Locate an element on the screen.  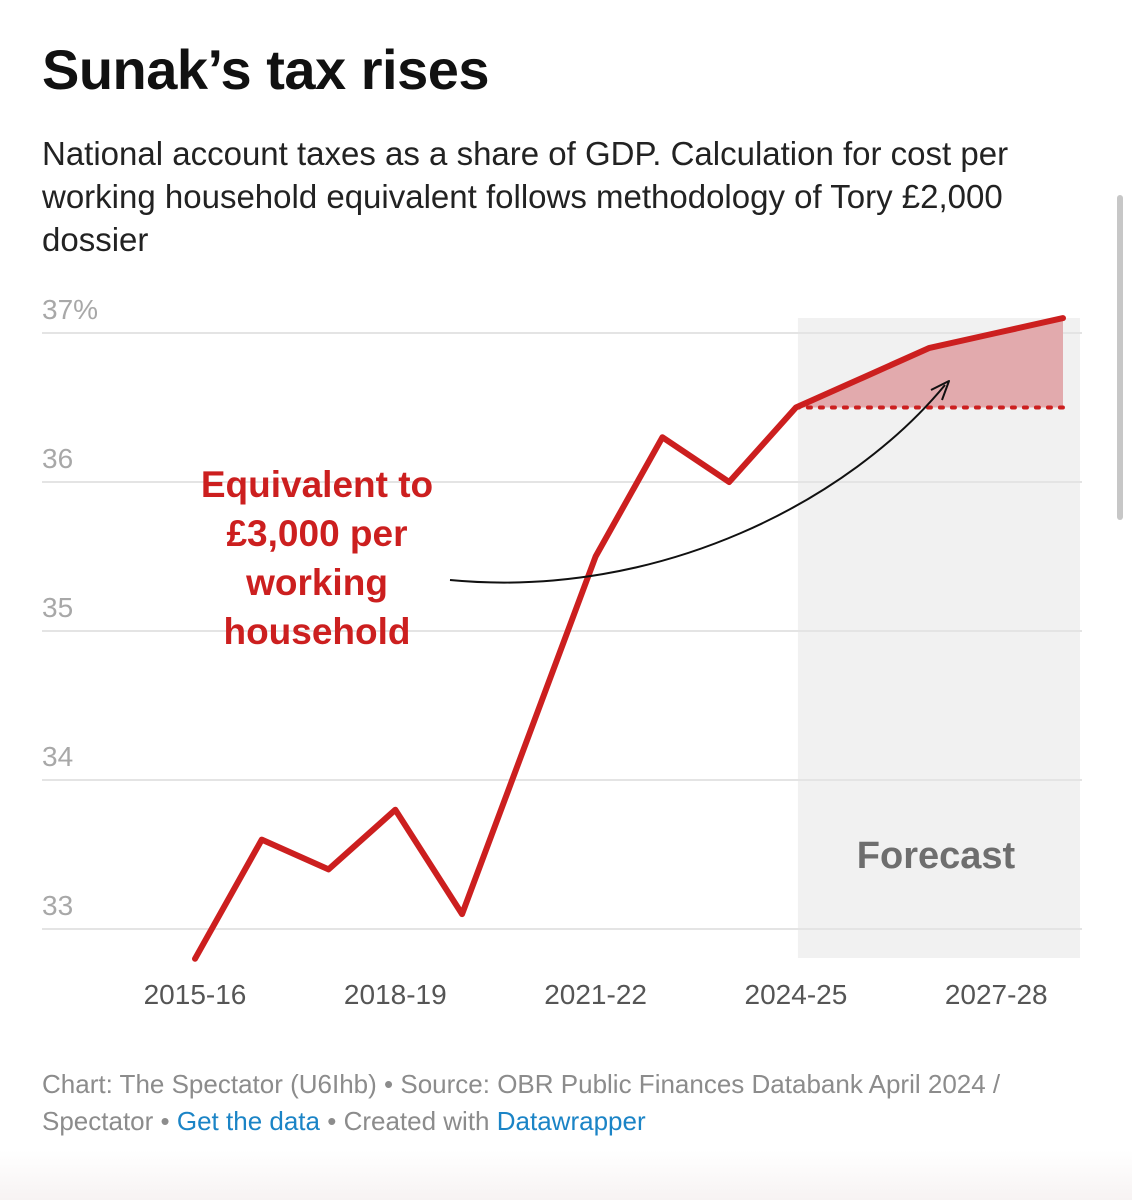
datawrapper-link: Datawrapper is located at coordinates (571, 1121).